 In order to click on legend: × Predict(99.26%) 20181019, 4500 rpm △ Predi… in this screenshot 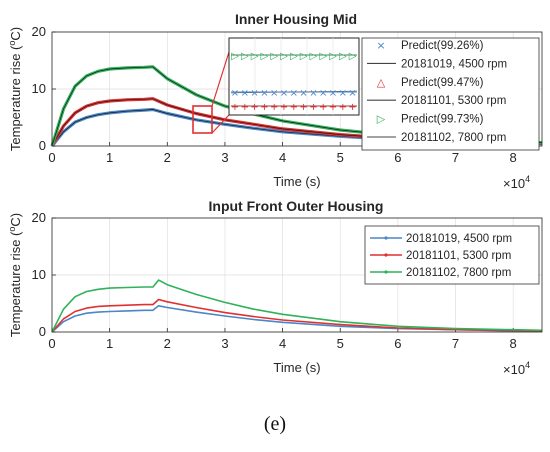, I will do `click(437, 91)`.